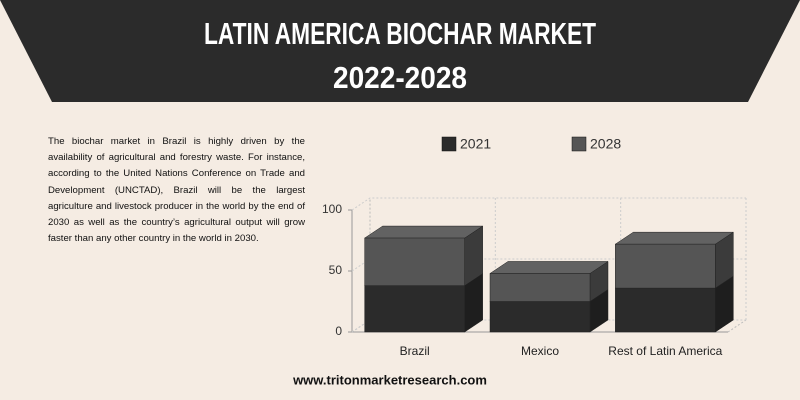  I want to click on title-line: LATIN AMERICA BIOCHAR MARKET, so click(400, 33).